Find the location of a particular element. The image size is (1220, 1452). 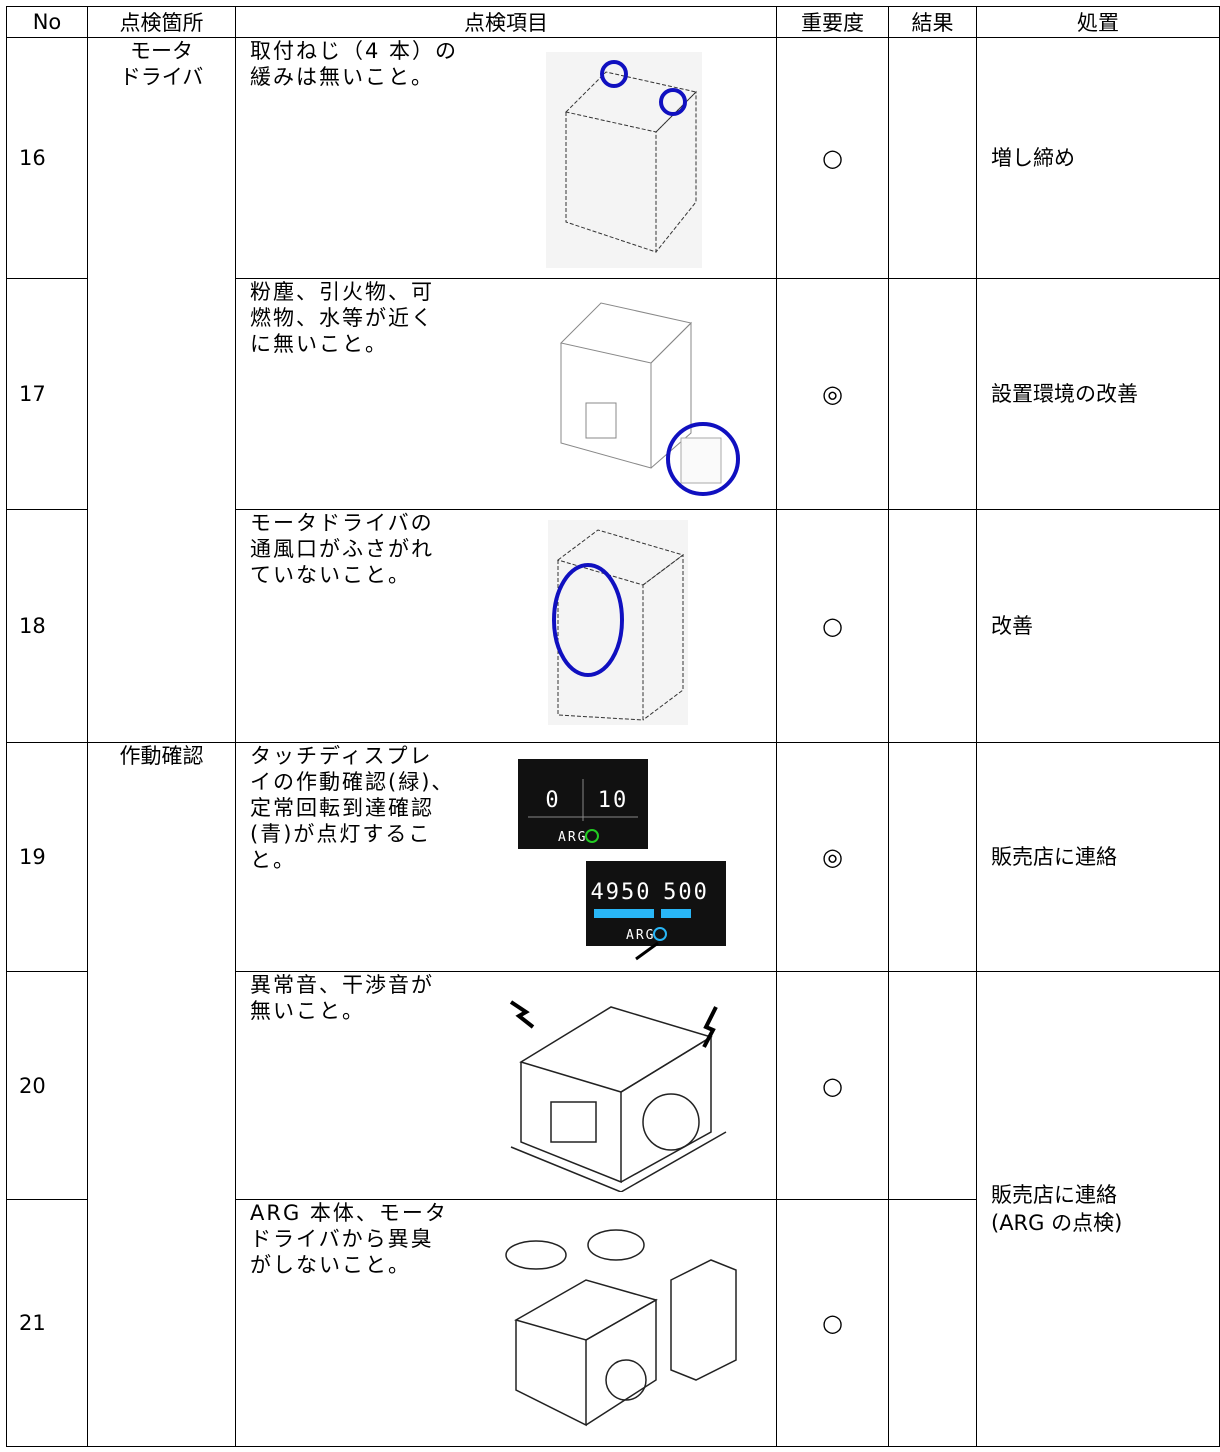

action-cell: 改善 is located at coordinates (1098, 626).